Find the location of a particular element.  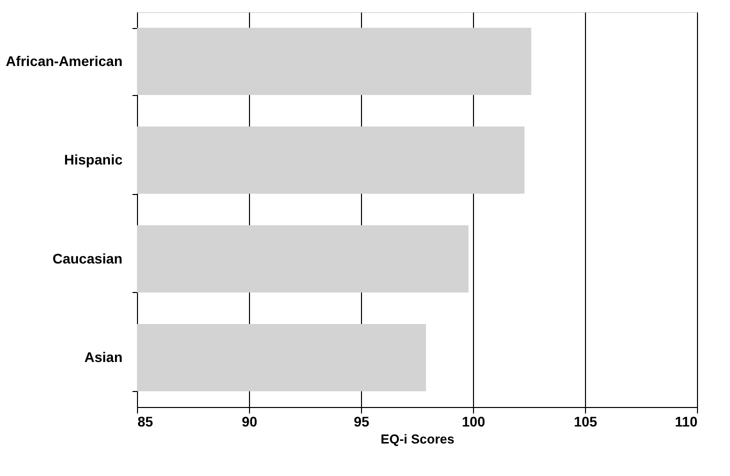

x-tick-label: 110 is located at coordinates (686, 422).